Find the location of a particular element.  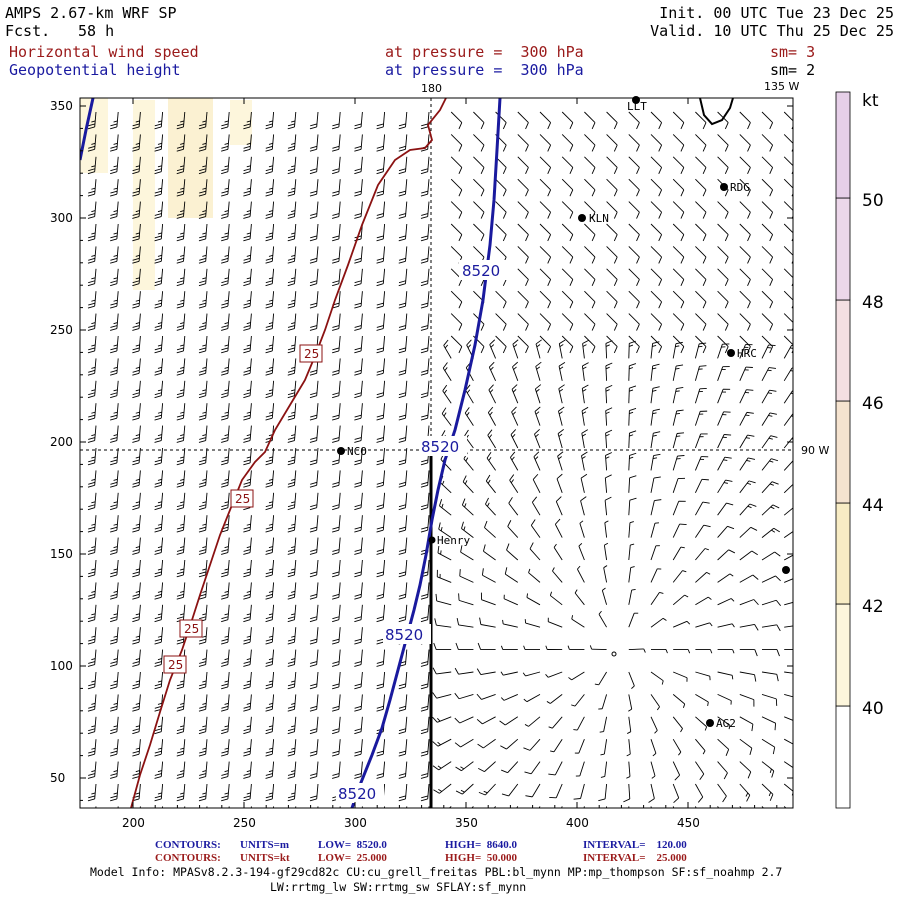

shaded-field-smooth: sm= 3 is located at coordinates (793, 52).